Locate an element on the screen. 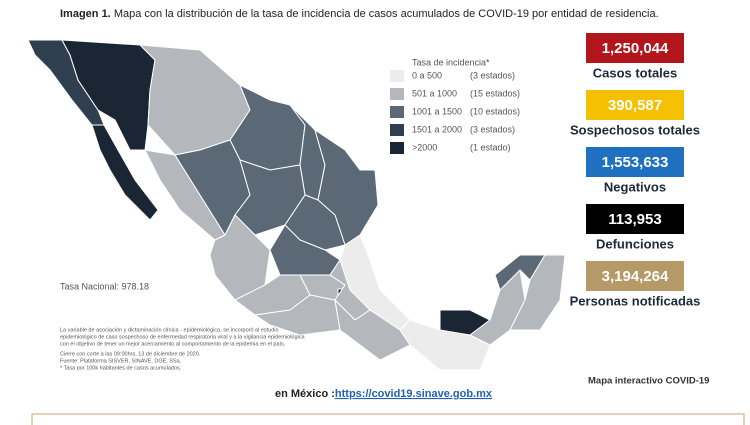 The width and height of the screenshot is (750, 425). legend-range: >2000 is located at coordinates (424, 147).